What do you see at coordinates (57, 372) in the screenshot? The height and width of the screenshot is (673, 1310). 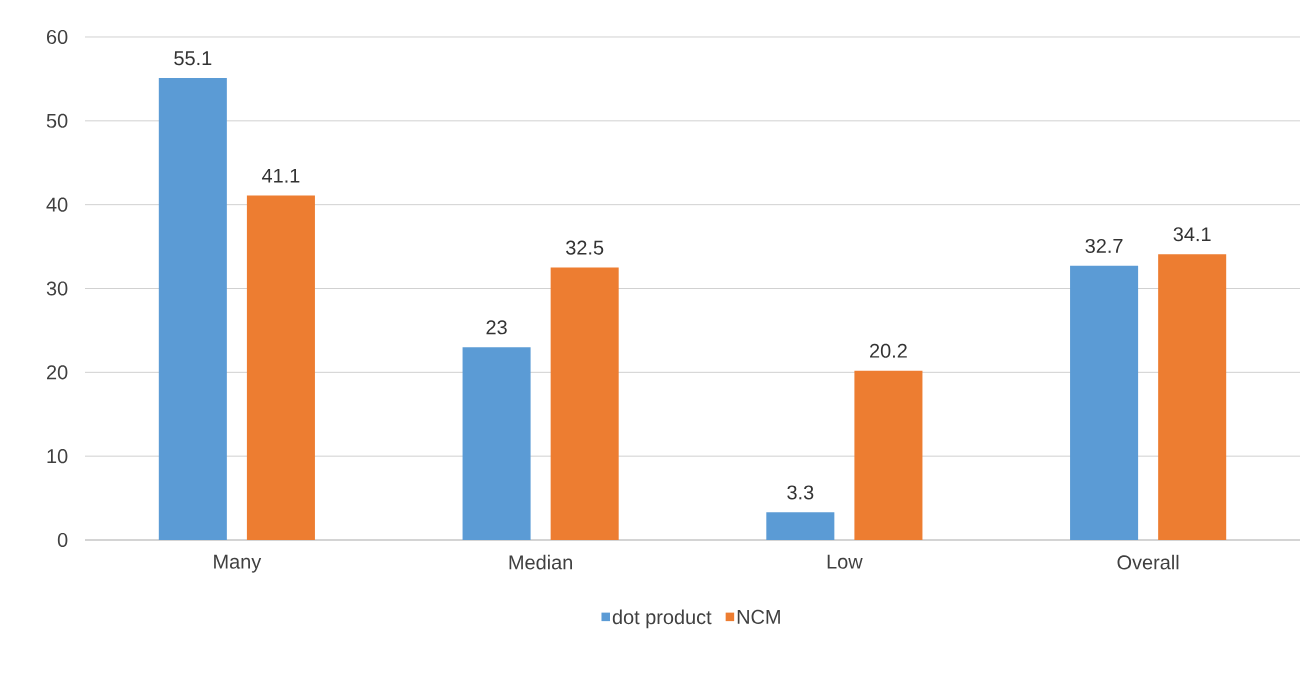 I see `y-tick-label: 20` at bounding box center [57, 372].